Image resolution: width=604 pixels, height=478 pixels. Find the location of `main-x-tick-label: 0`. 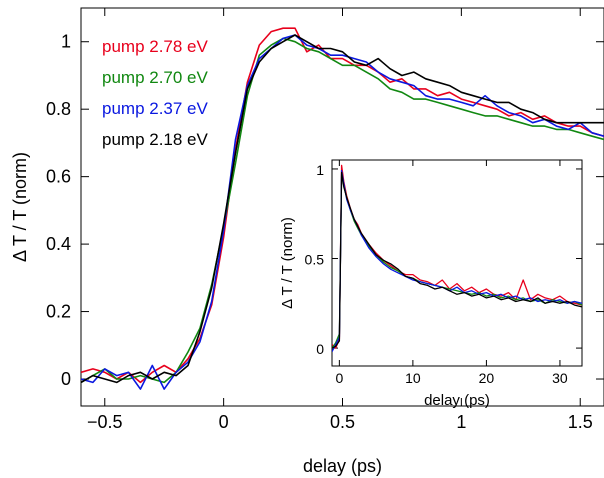

main-x-tick-label: 0 is located at coordinates (224, 422).